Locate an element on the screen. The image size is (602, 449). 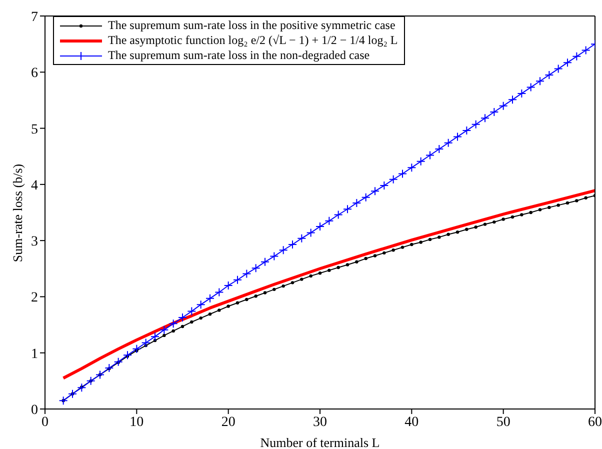
y-axis-title: Sum-rate loss (b/s) is located at coordinates (18, 213).